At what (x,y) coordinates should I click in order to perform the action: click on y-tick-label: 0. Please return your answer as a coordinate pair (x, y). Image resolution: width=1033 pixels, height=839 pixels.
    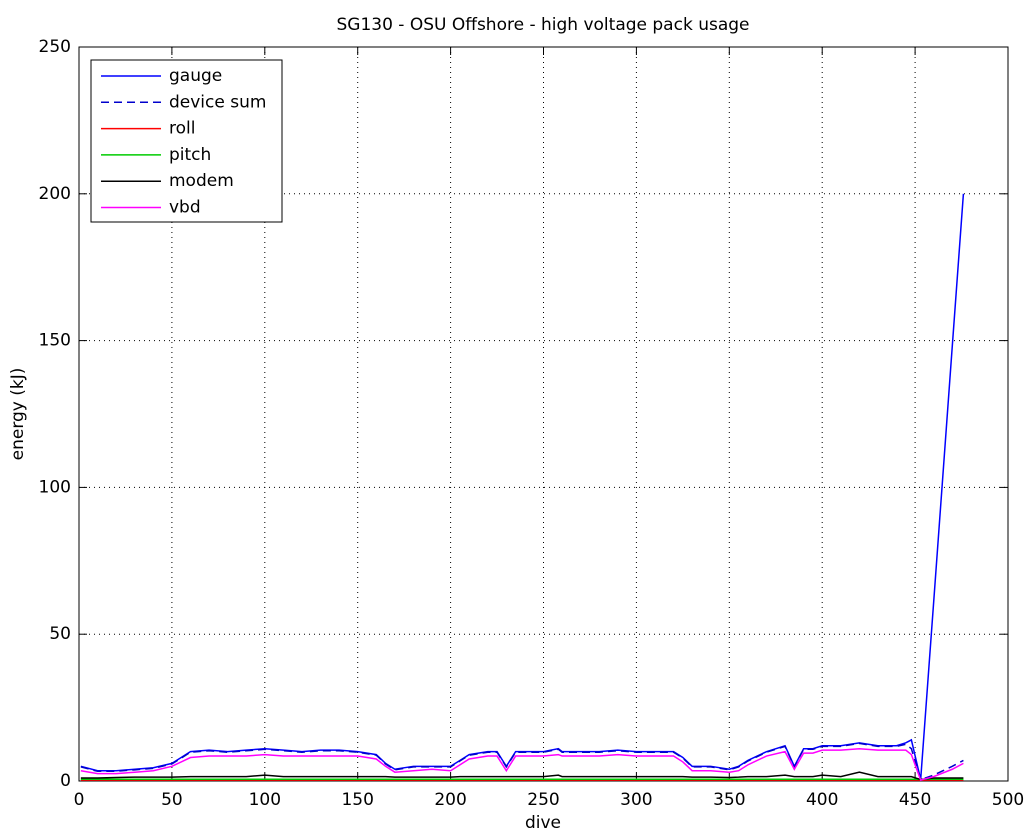
    Looking at the image, I should click on (65, 781).